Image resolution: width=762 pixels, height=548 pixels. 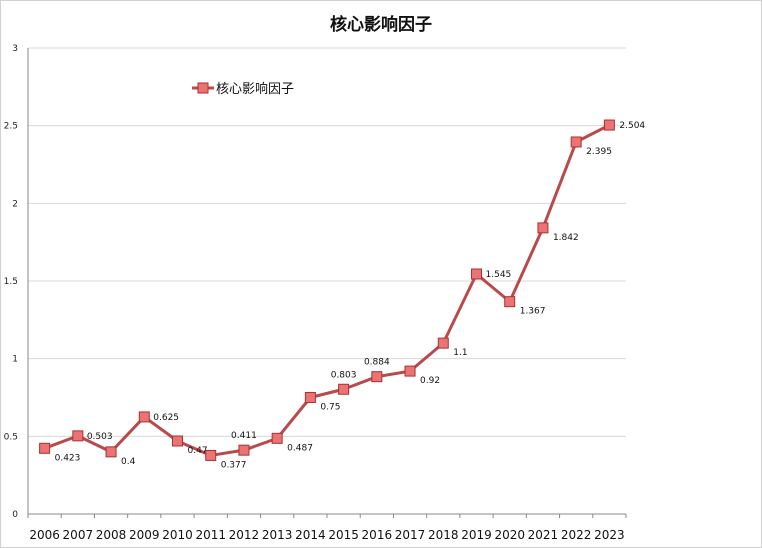 I want to click on x-tick-label: 2007, so click(x=78, y=535).